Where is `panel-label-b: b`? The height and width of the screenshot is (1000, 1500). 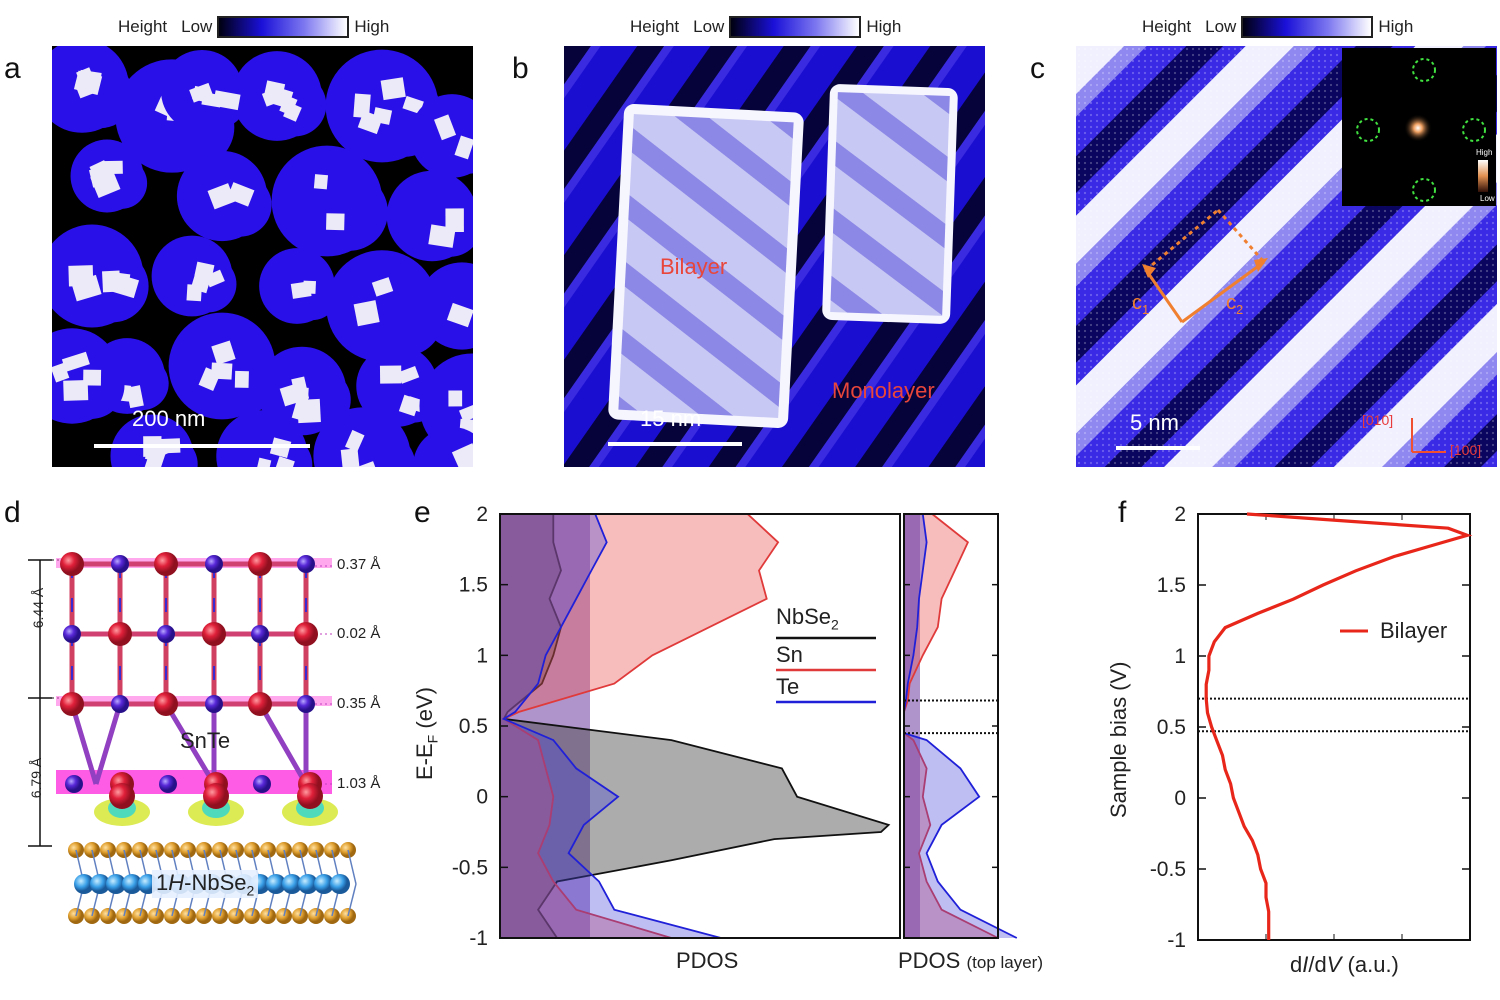 panel-label-b: b is located at coordinates (520, 68).